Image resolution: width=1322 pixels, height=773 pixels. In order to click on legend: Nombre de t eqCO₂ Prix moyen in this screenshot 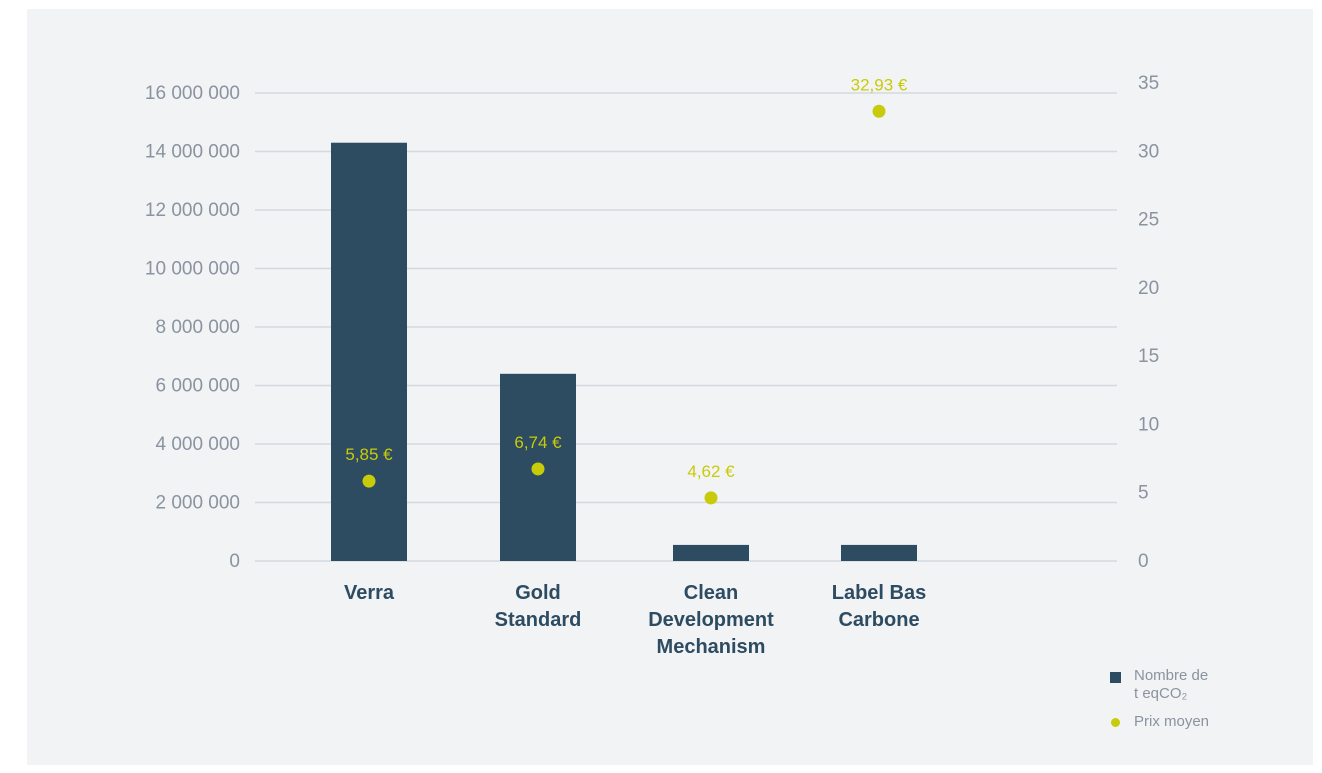, I will do `click(1159, 704)`.